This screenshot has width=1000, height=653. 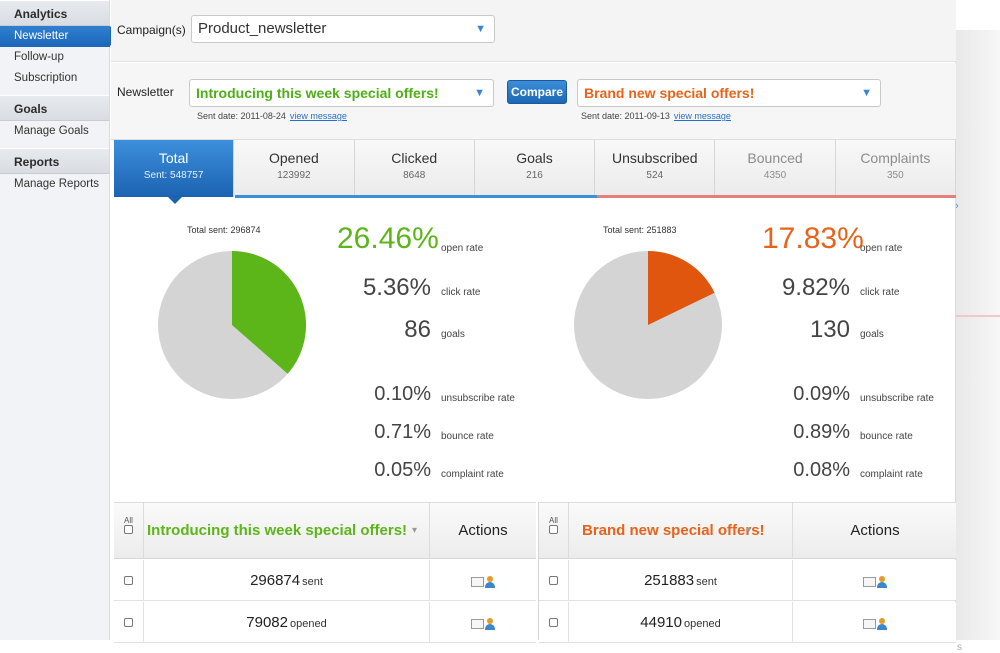 What do you see at coordinates (654, 158) in the screenshot?
I see `tab-title: Unsubscribed` at bounding box center [654, 158].